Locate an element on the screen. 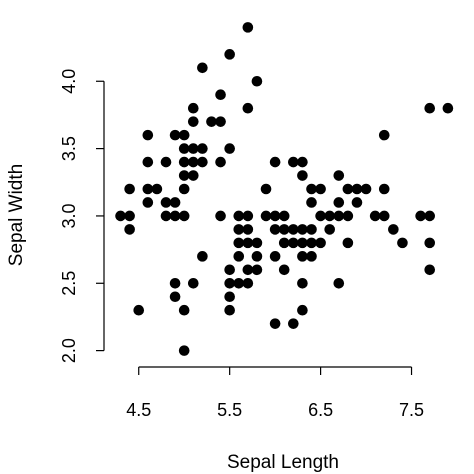 Image resolution: width=474 pixels, height=474 pixels. x-tick-label: 5.5 is located at coordinates (229, 410).